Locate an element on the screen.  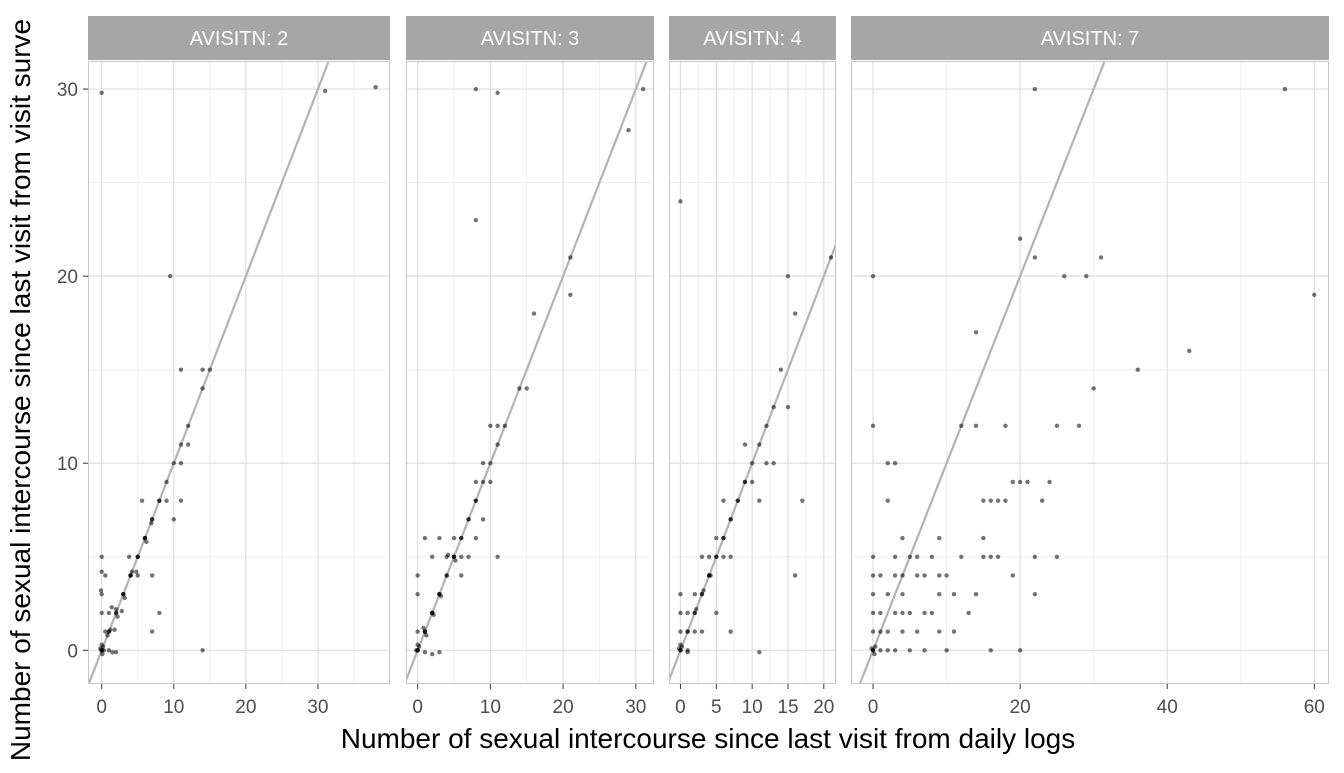
x-tick-label: 15 is located at coordinates (787, 707).